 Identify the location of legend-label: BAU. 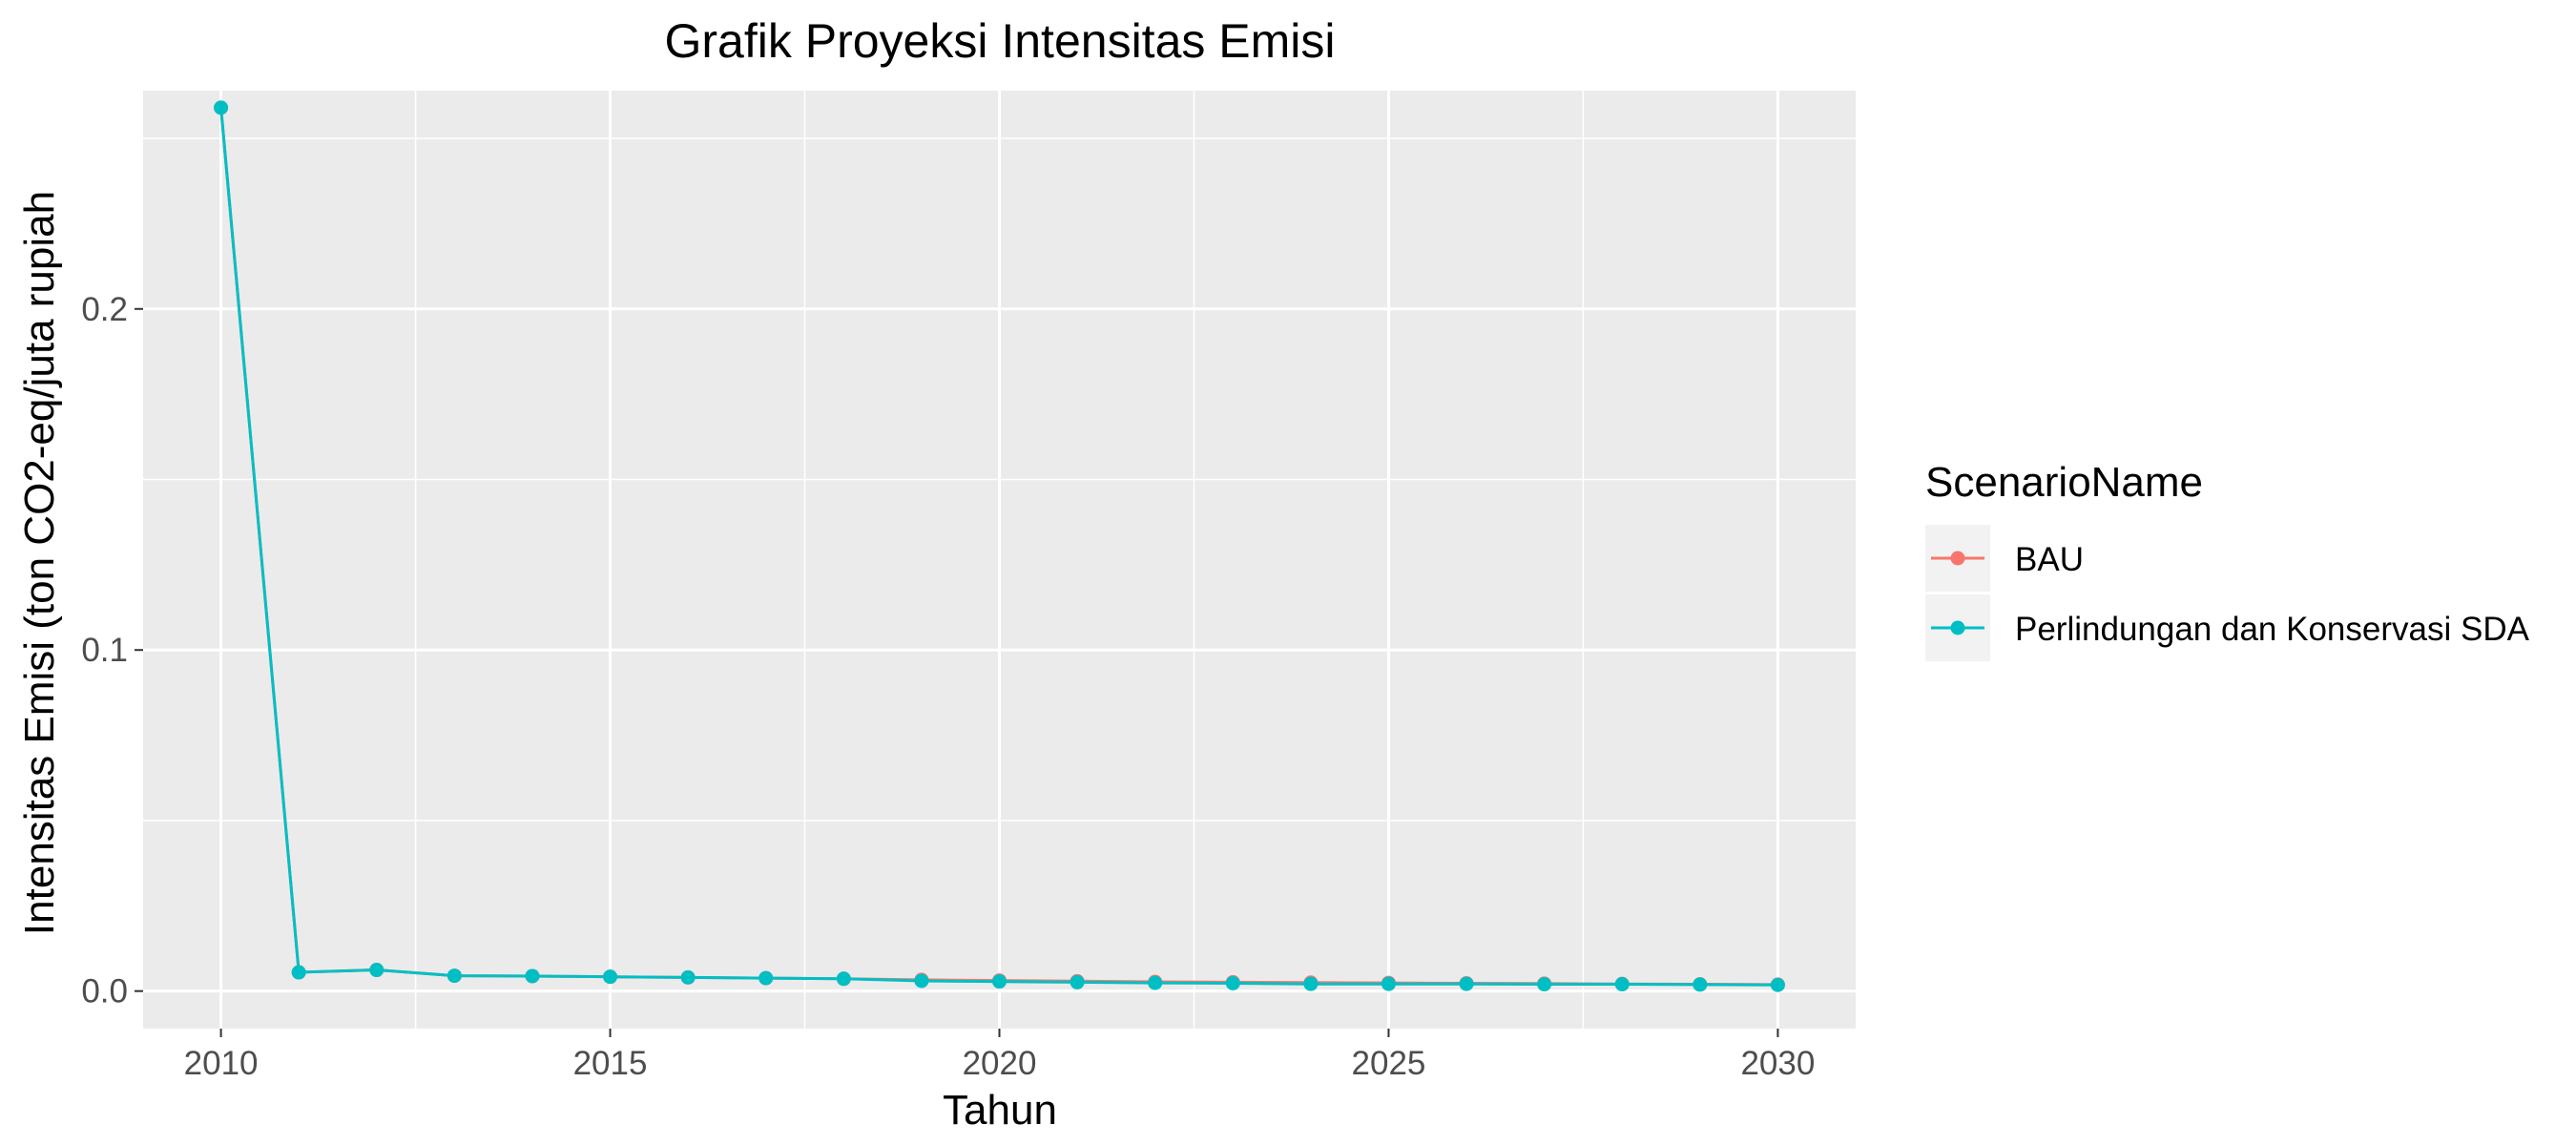
(2049, 559).